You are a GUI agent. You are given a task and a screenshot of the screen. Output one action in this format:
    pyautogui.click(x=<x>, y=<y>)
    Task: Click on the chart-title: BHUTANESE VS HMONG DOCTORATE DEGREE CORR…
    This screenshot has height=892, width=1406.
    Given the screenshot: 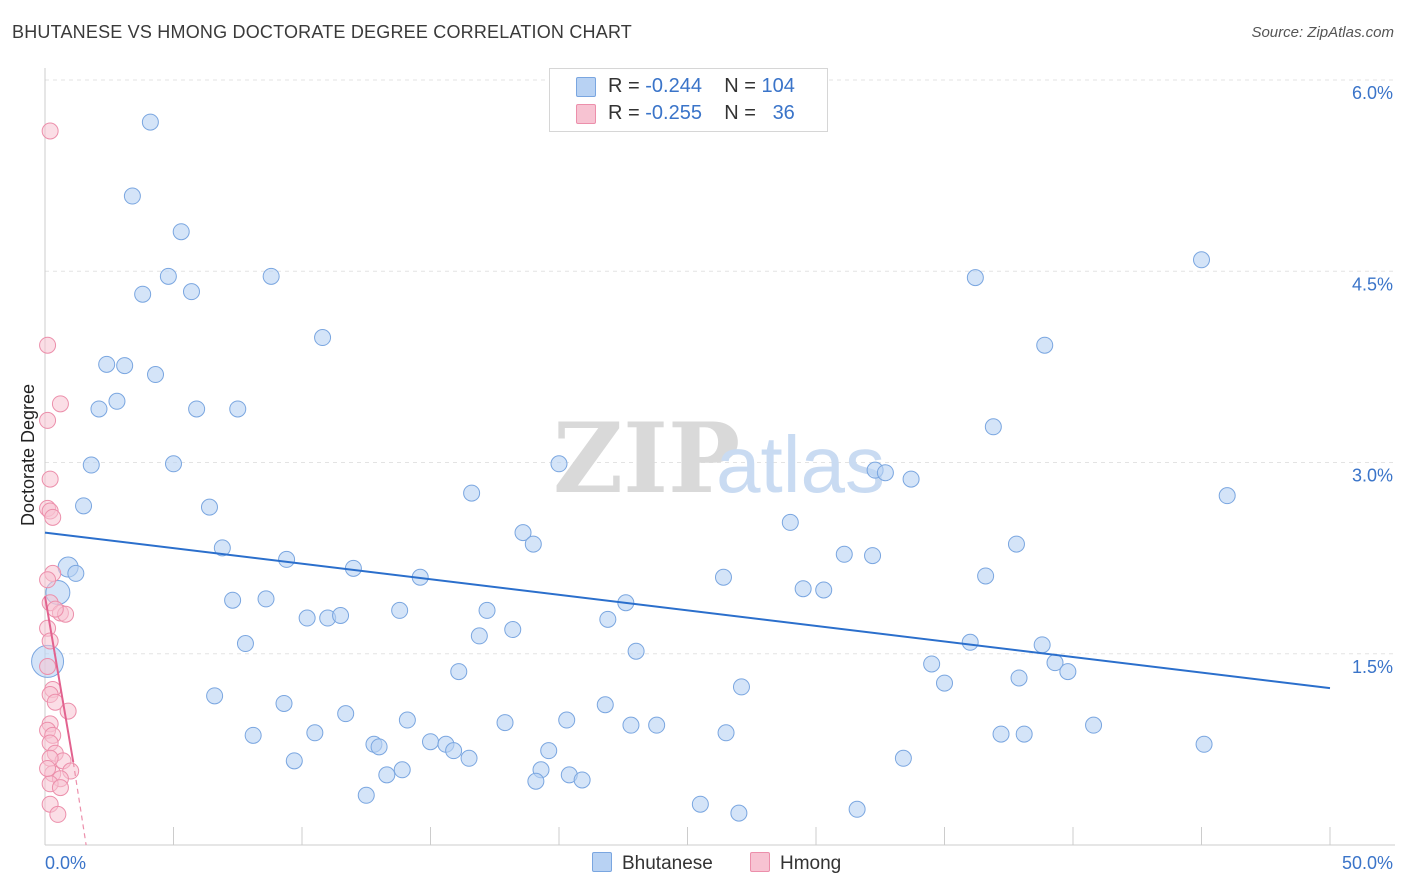 What is the action you would take?
    pyautogui.click(x=322, y=32)
    